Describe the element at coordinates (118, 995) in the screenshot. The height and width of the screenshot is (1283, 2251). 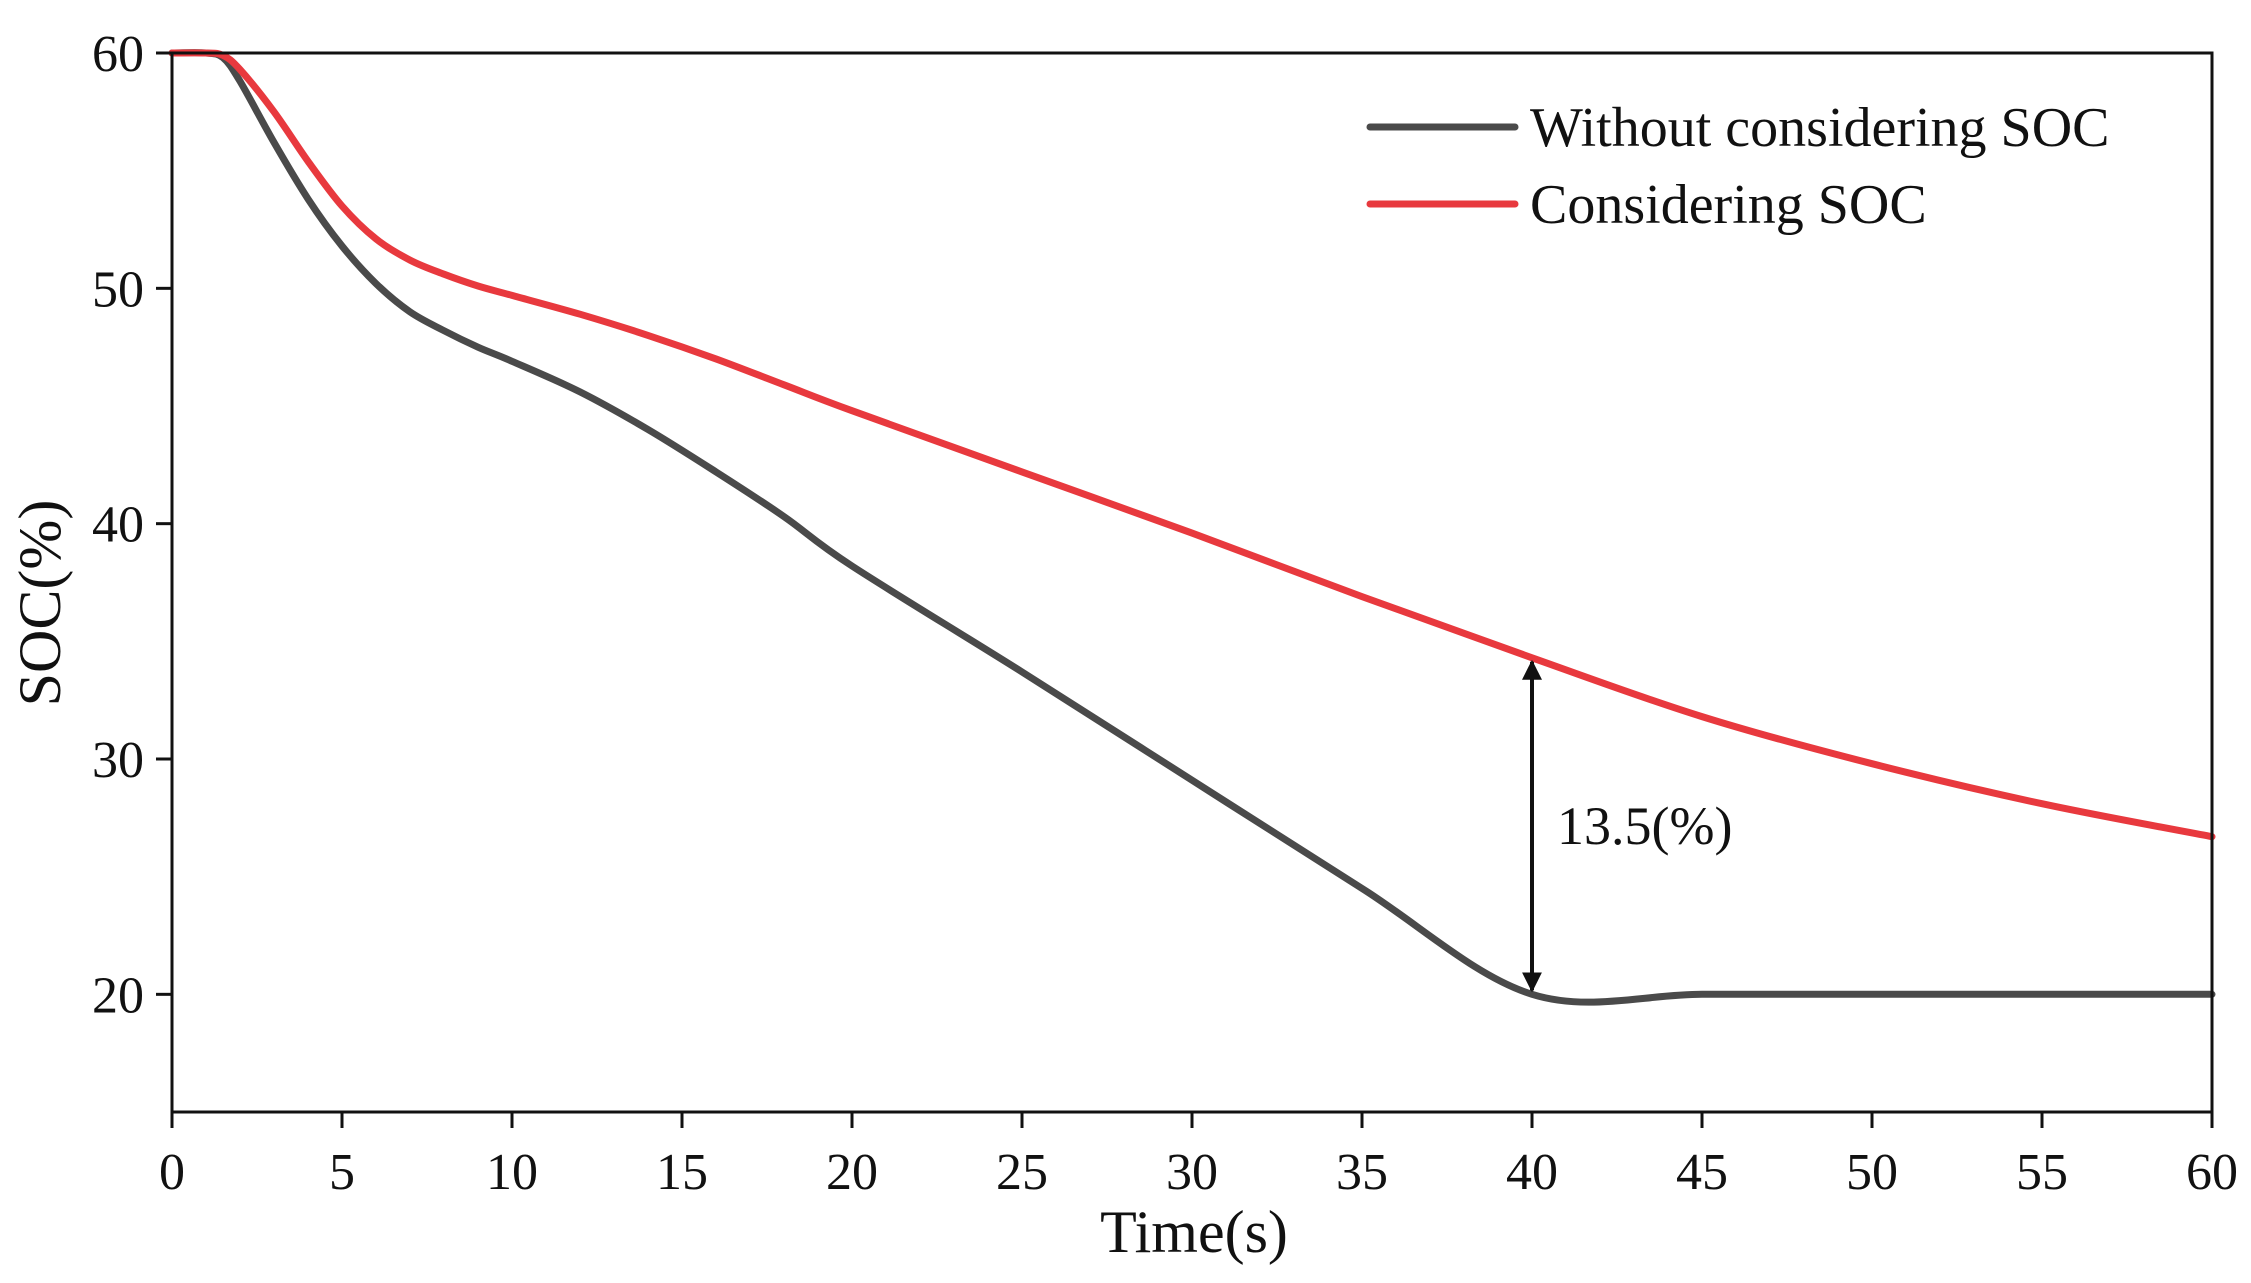
I see `y-tick-label: 20` at that location.